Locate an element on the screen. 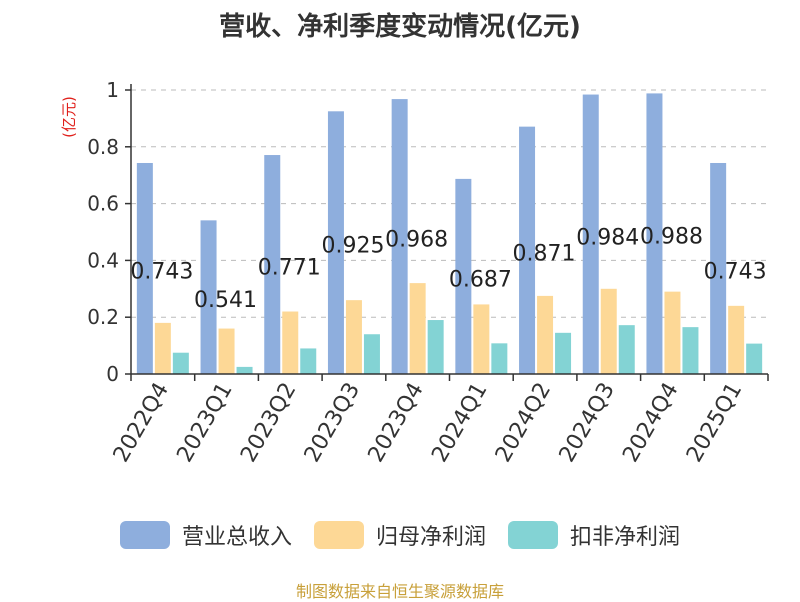 This screenshot has height=602, width=800. data-label: 0.687 is located at coordinates (480, 279).